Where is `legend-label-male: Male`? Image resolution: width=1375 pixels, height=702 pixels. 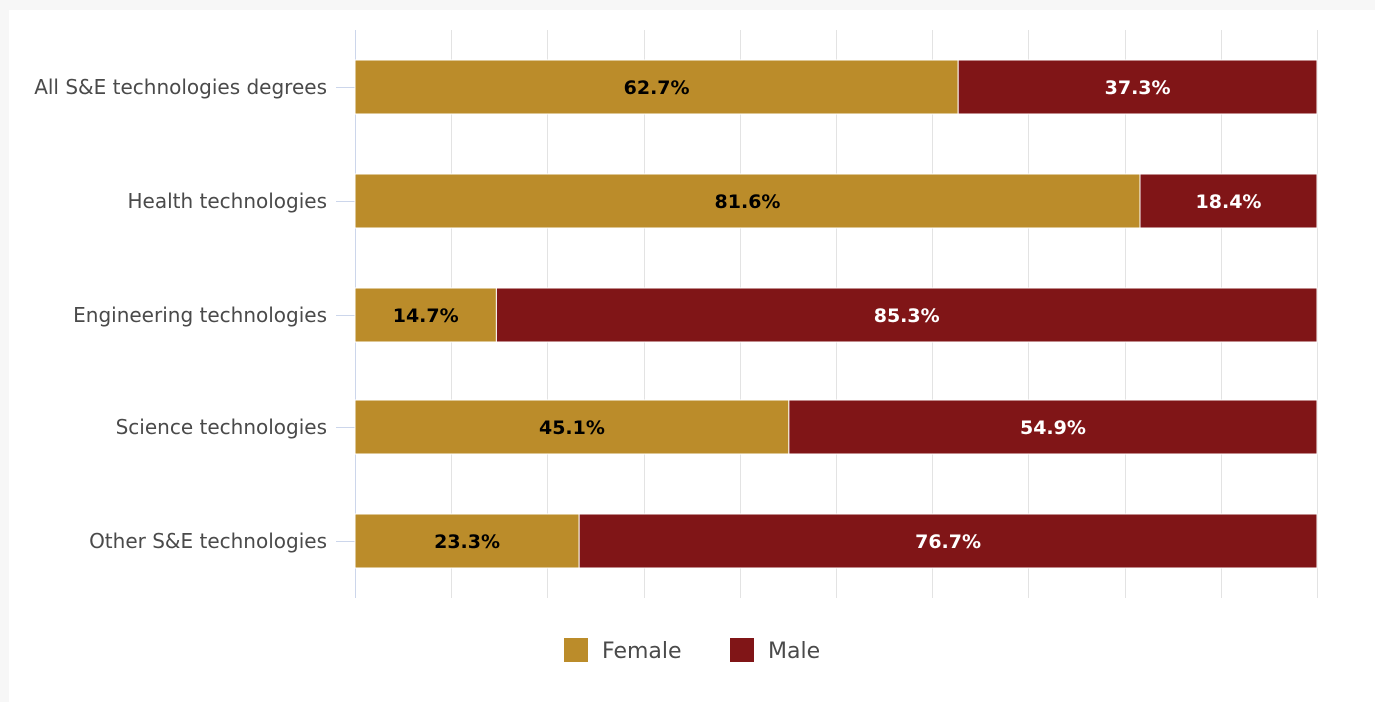 legend-label-male: Male is located at coordinates (794, 651).